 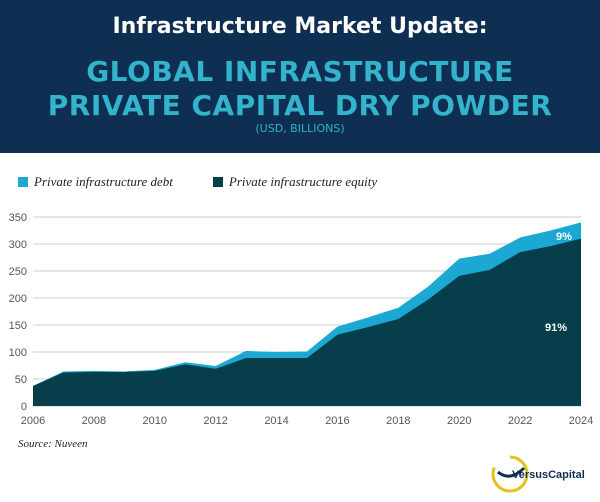 I want to click on y-tick-label: 300, so click(x=18, y=245).